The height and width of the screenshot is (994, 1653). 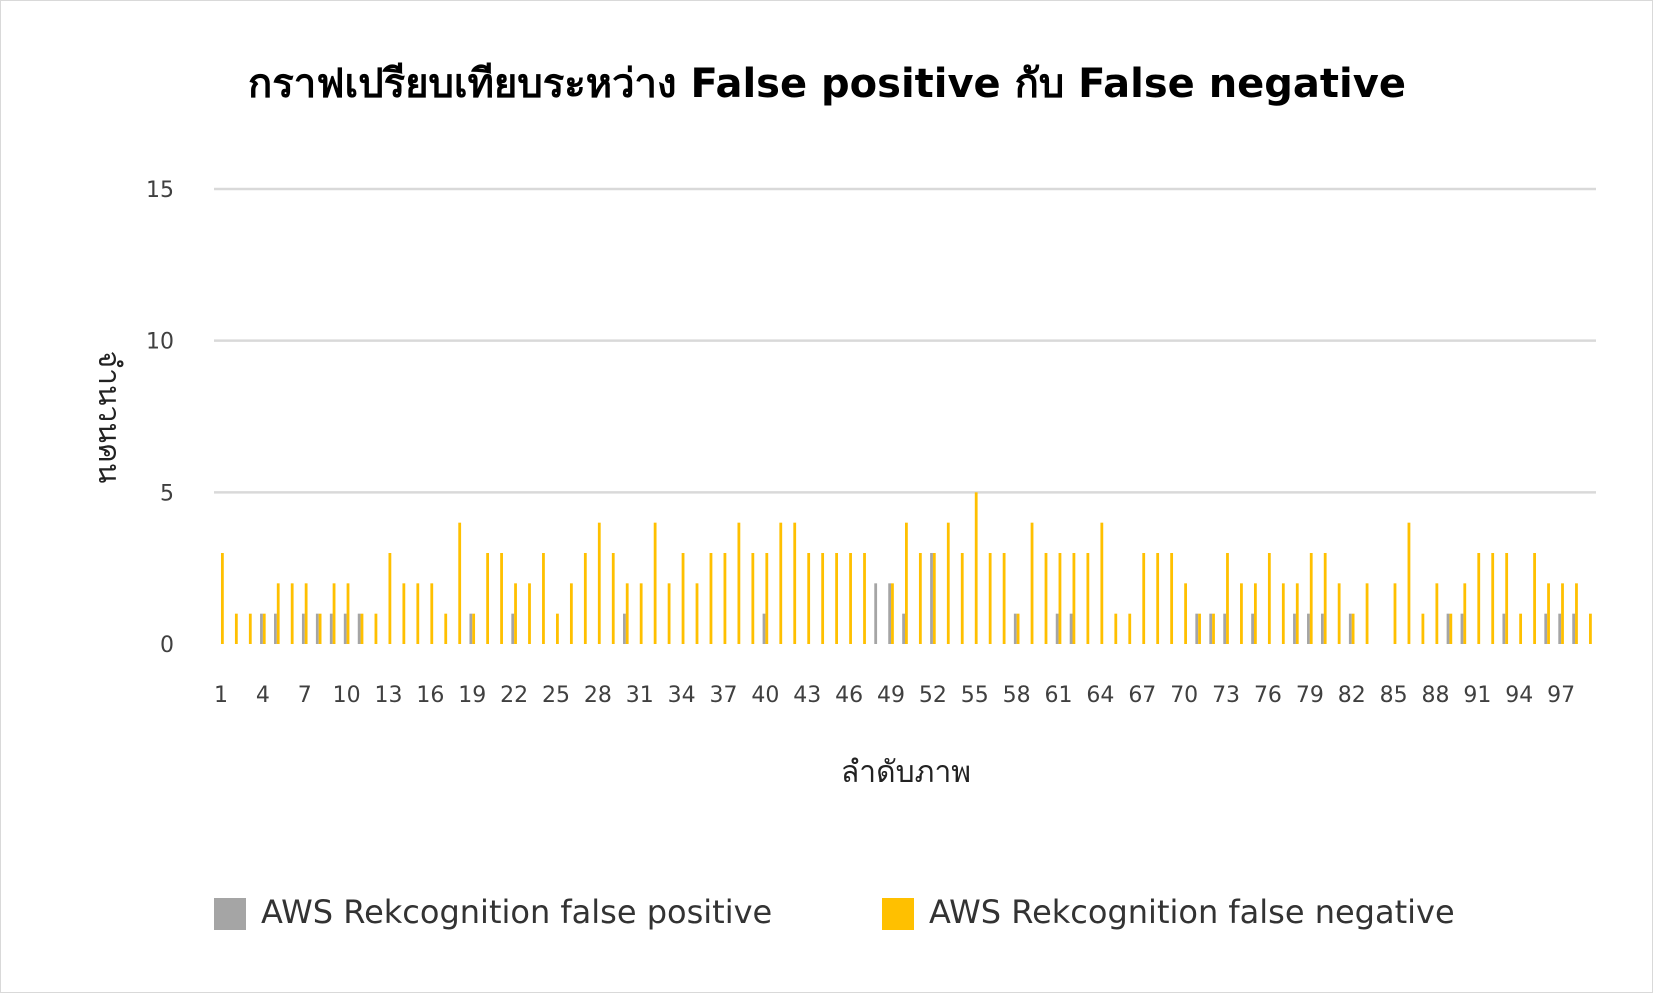 What do you see at coordinates (1477, 695) in the screenshot?
I see `x-tick-label: 91` at bounding box center [1477, 695].